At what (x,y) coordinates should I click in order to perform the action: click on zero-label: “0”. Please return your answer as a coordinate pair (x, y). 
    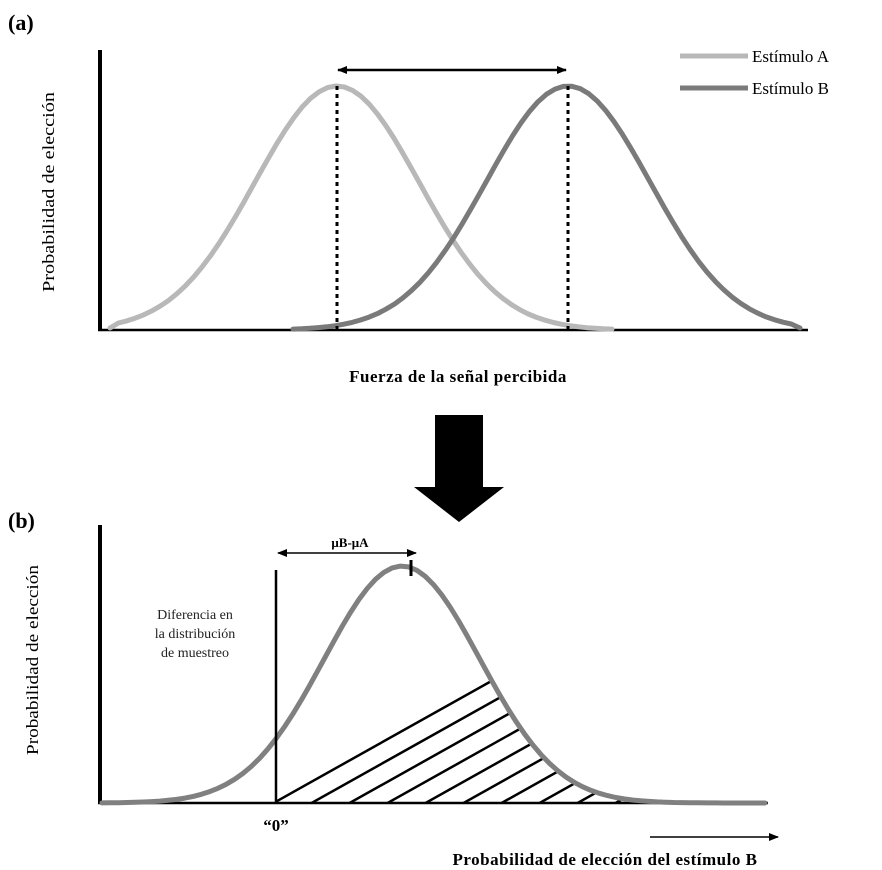
    Looking at the image, I should click on (276, 825).